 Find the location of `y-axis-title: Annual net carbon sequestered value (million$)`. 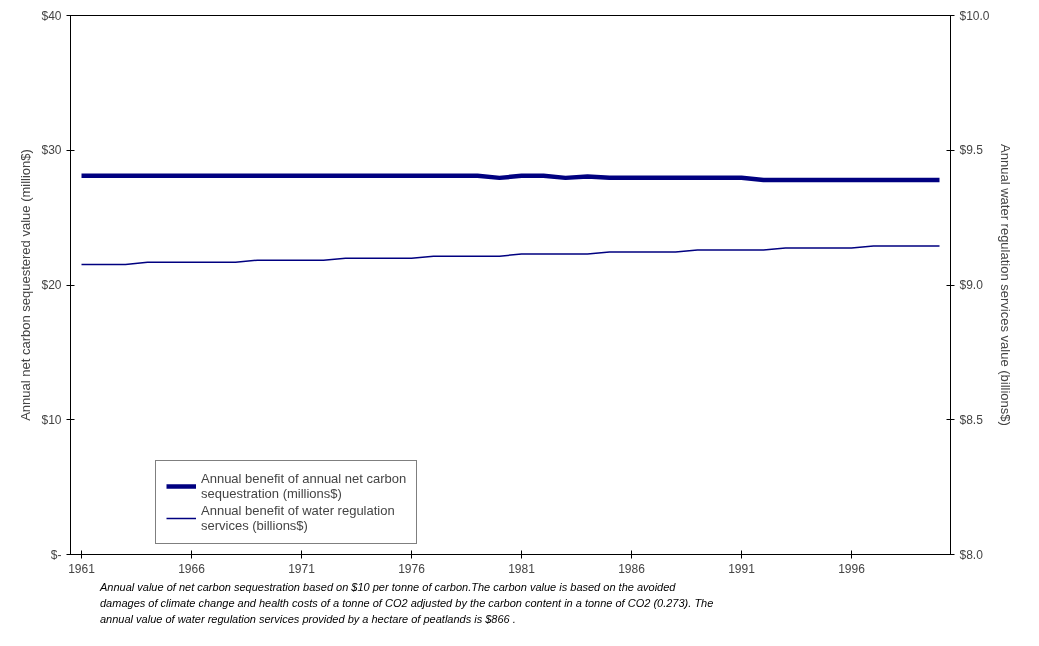

y-axis-title: Annual net carbon sequestered value (million$) is located at coordinates (26, 285).